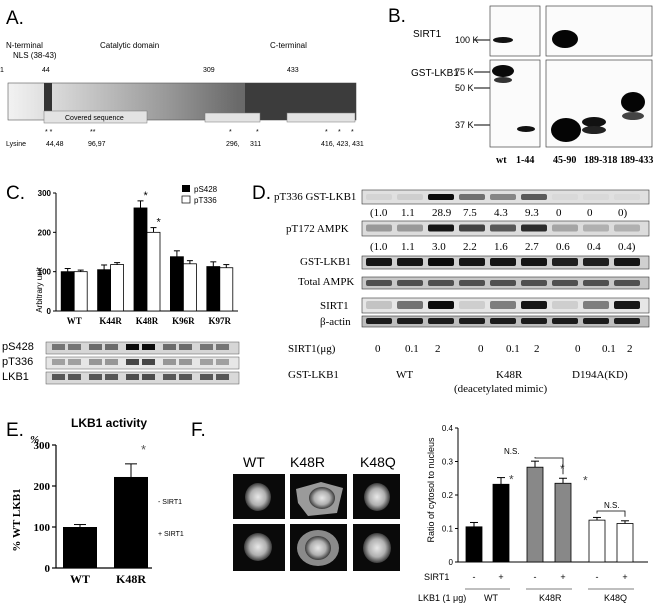 The width and height of the screenshot is (656, 603). What do you see at coordinates (562, 577) in the screenshot?
I see `sirt1-sign: +` at bounding box center [562, 577].